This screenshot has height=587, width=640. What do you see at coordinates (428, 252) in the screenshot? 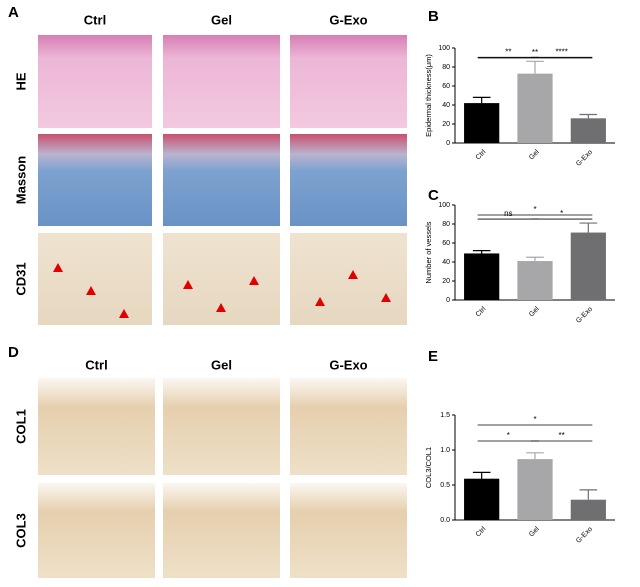
I see `y-axis-label: Number of vessels` at bounding box center [428, 252].